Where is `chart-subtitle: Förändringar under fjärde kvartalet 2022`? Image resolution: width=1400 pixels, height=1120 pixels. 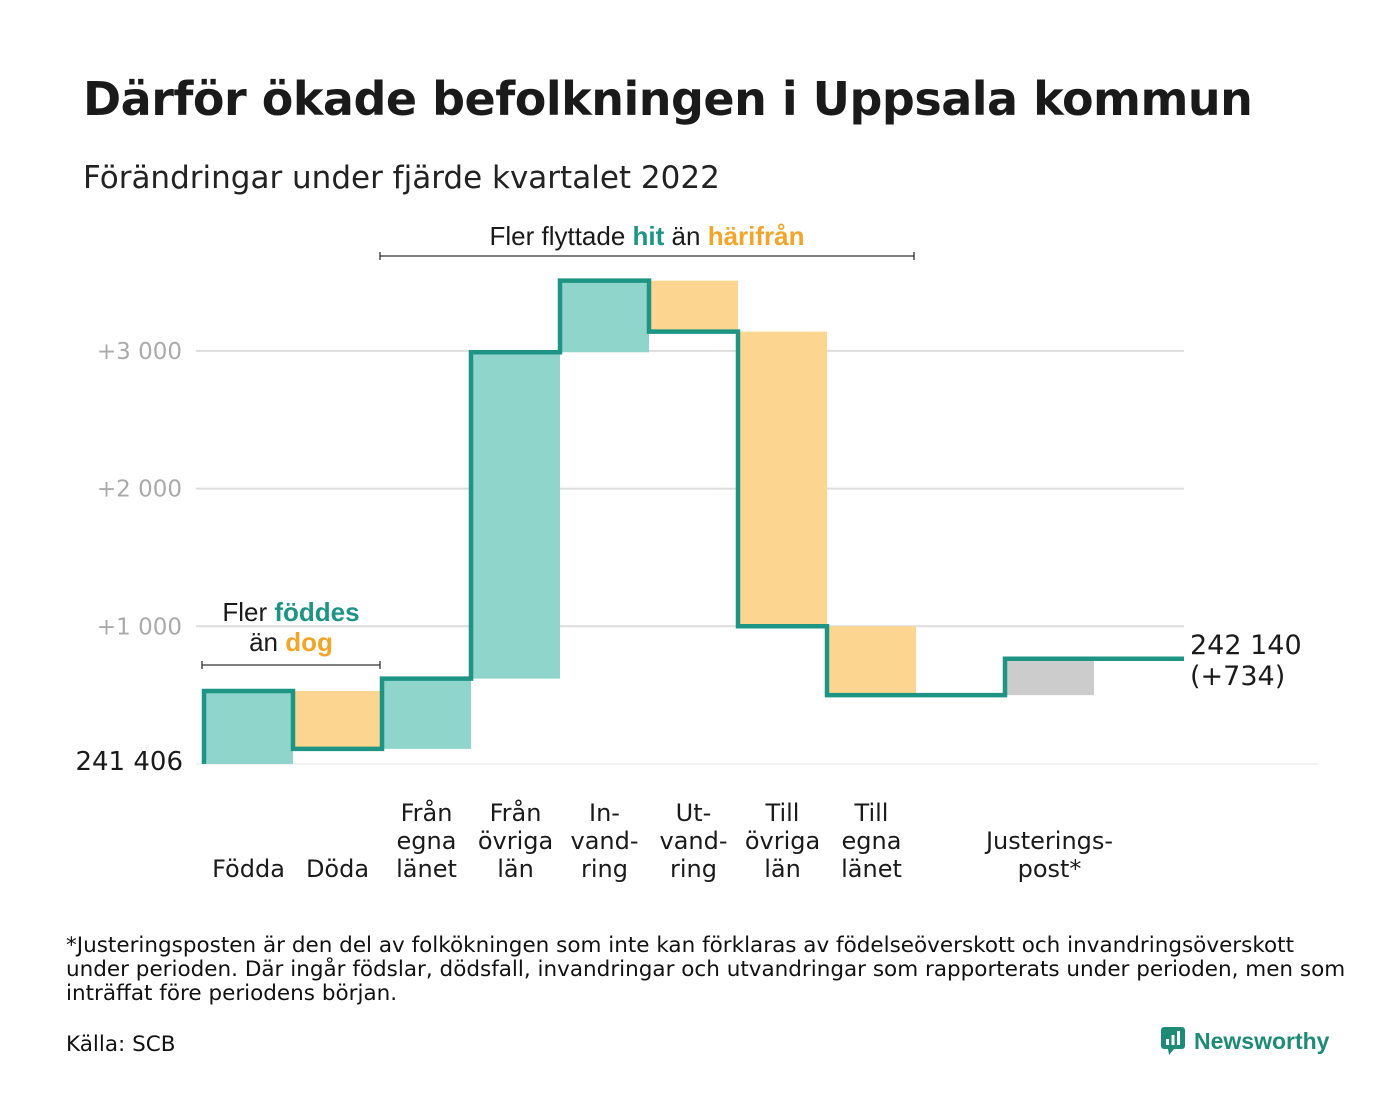 chart-subtitle: Förändringar under fjärde kvartalet 2022 is located at coordinates (401, 178).